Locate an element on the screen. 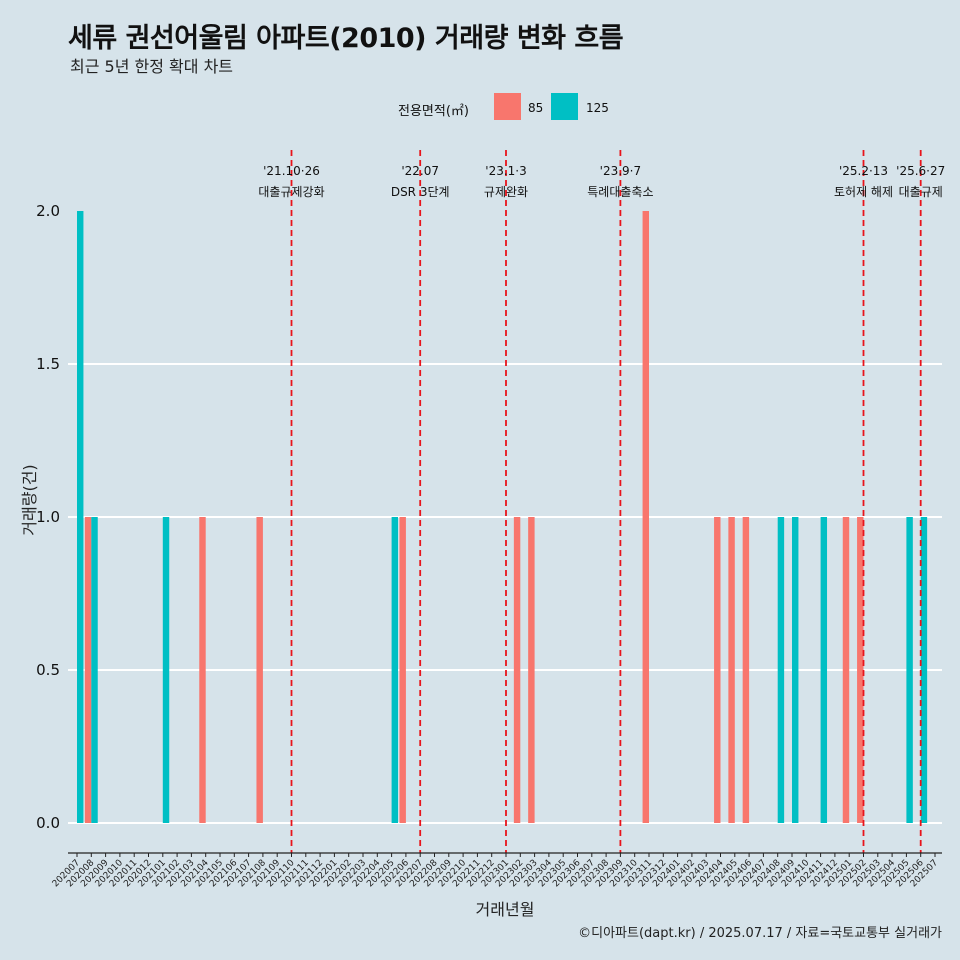  event-date-label: '21.10·26 is located at coordinates (291, 171).